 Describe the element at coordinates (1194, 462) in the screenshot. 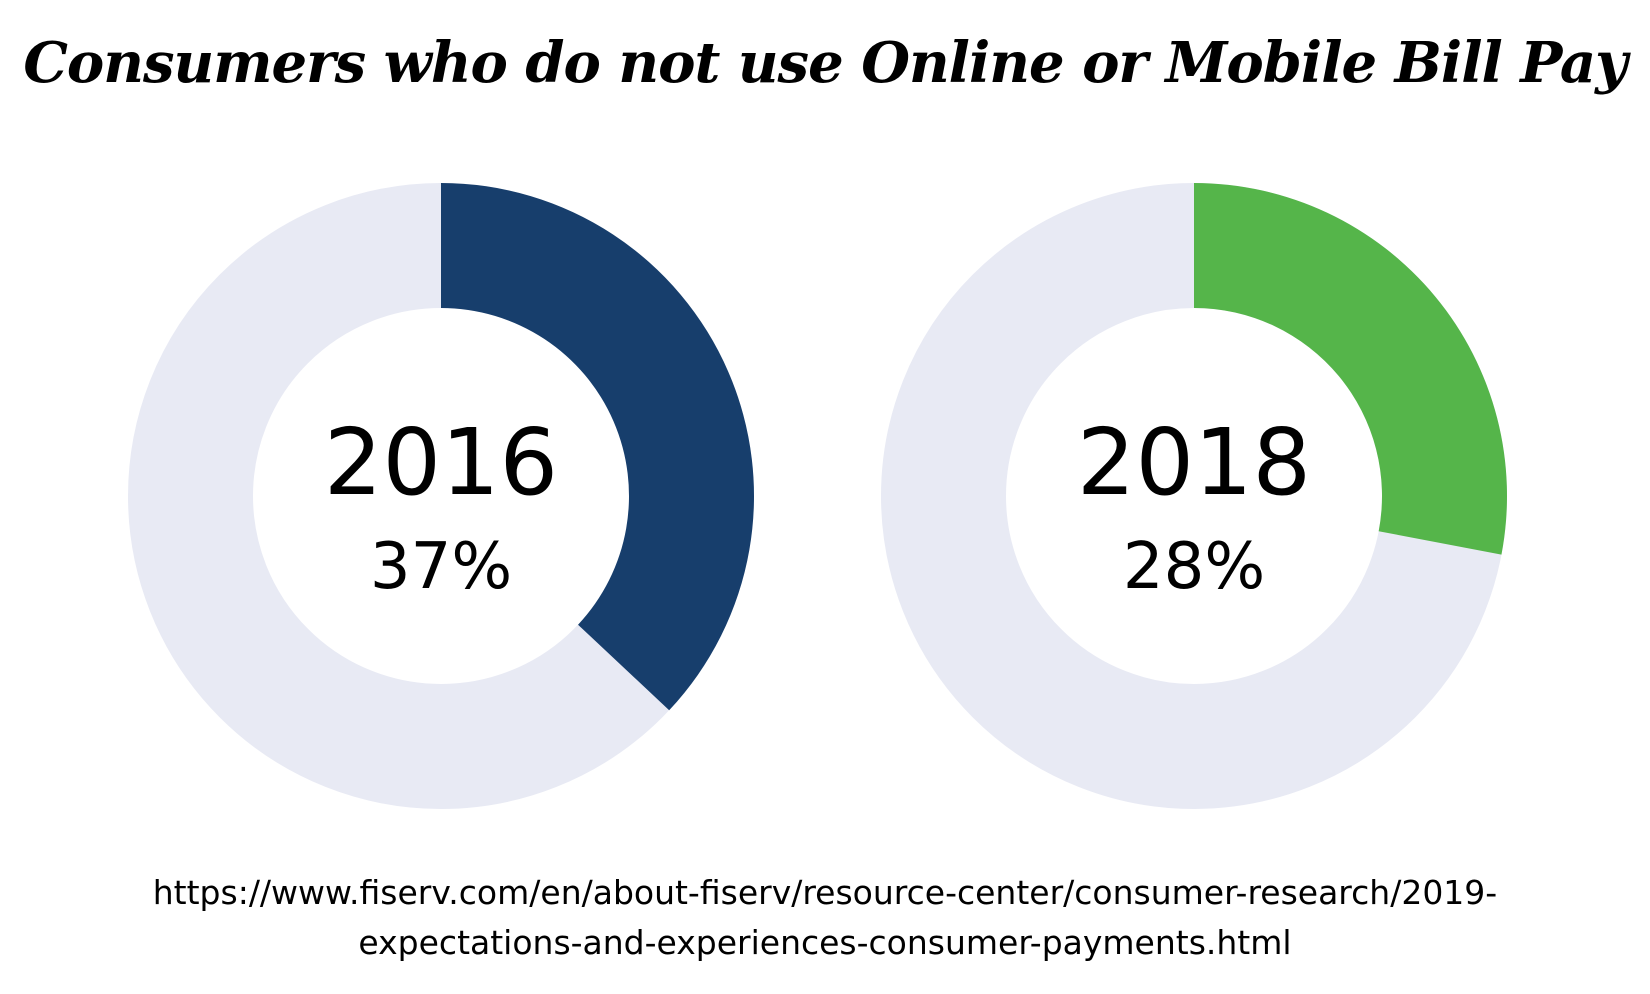

I see `year-label-2018: 2018` at that location.